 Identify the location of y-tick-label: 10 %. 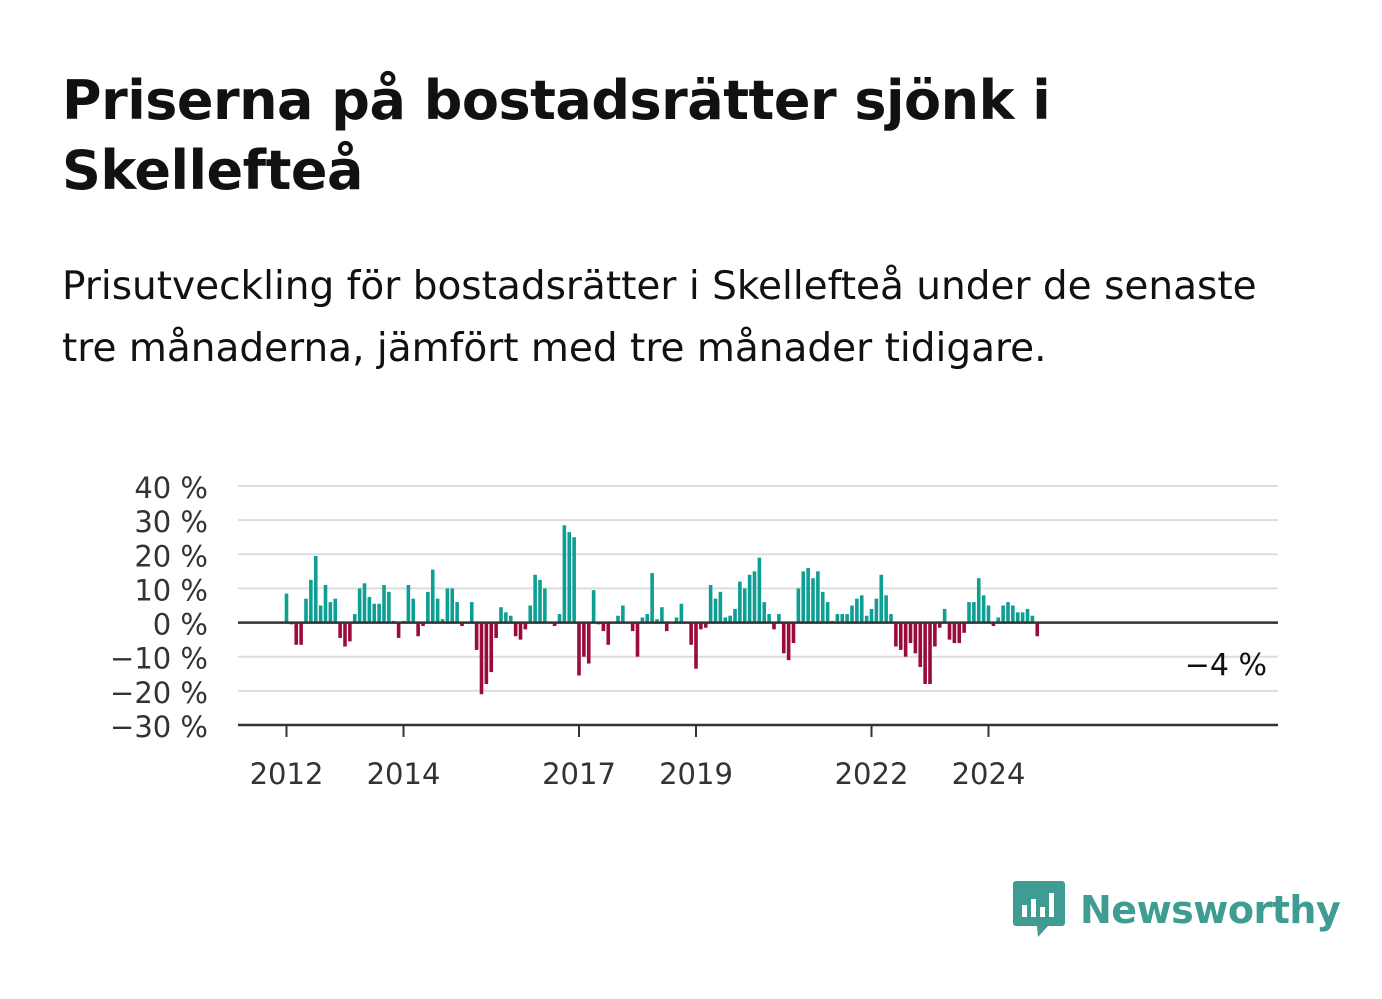
(171, 590).